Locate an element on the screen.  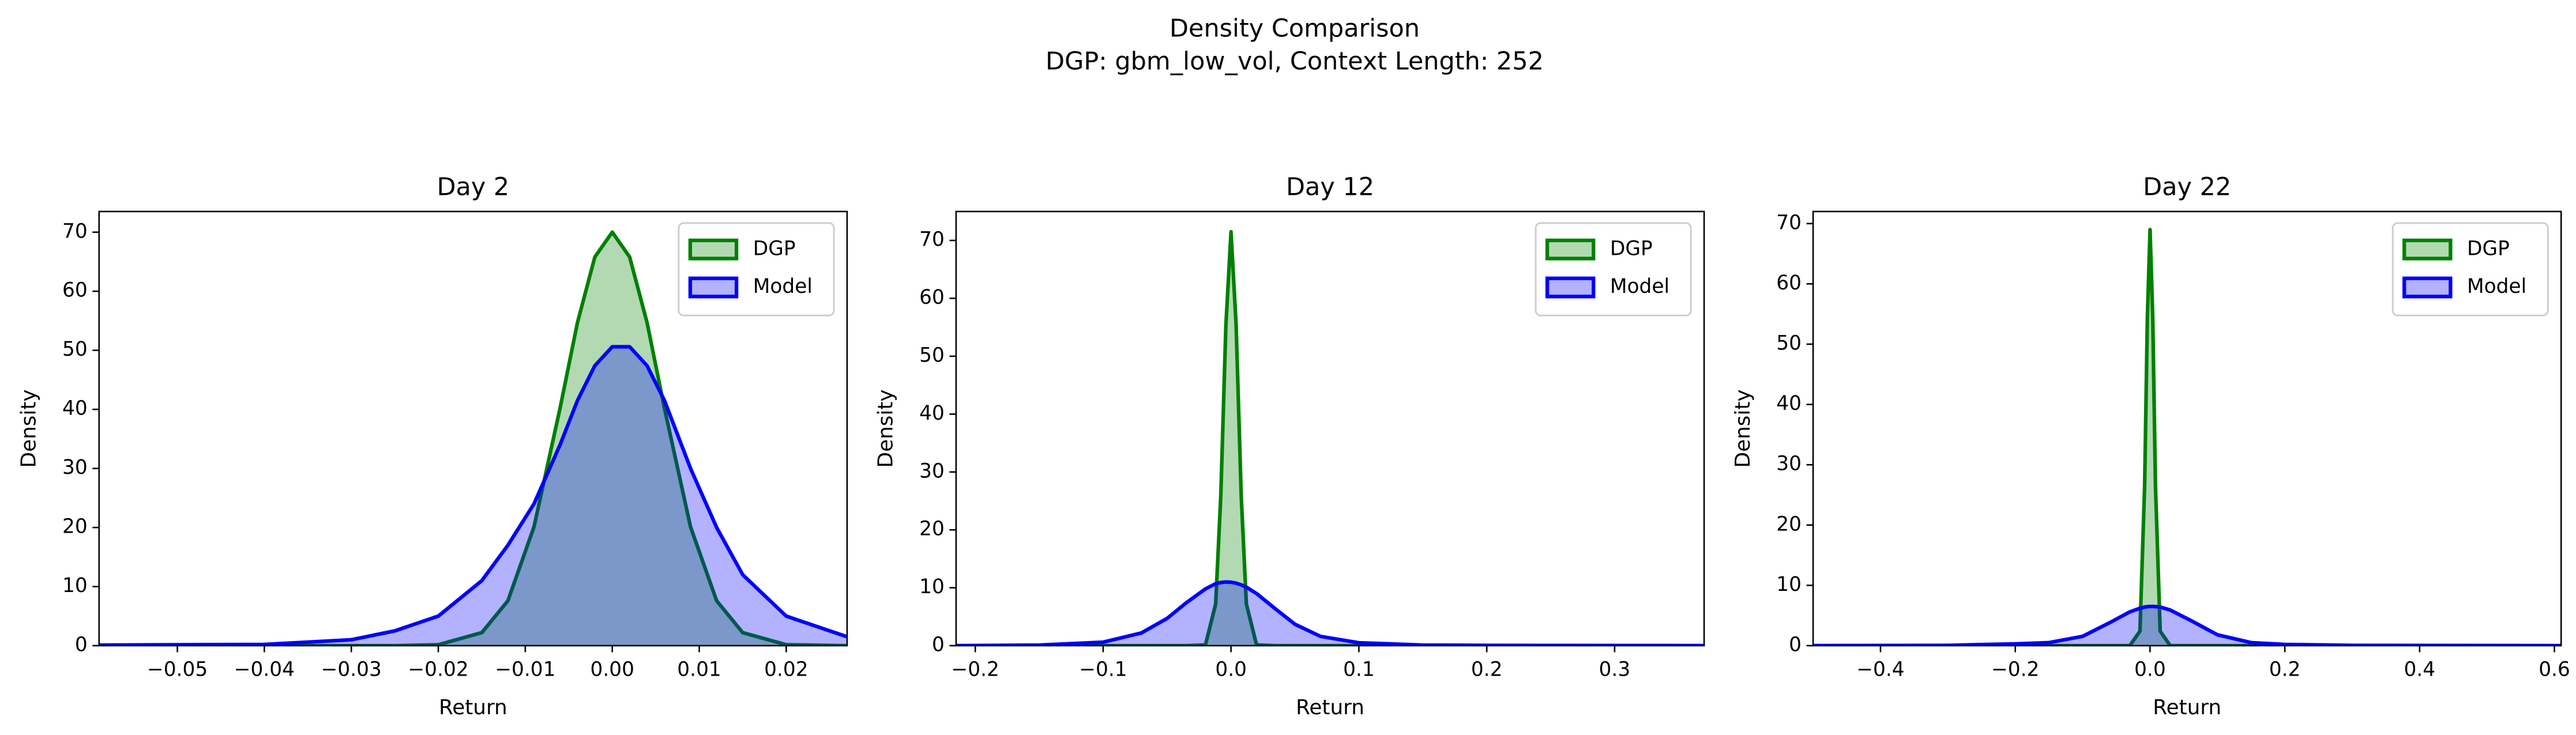
x-tick-label: 0.02 is located at coordinates (786, 669).